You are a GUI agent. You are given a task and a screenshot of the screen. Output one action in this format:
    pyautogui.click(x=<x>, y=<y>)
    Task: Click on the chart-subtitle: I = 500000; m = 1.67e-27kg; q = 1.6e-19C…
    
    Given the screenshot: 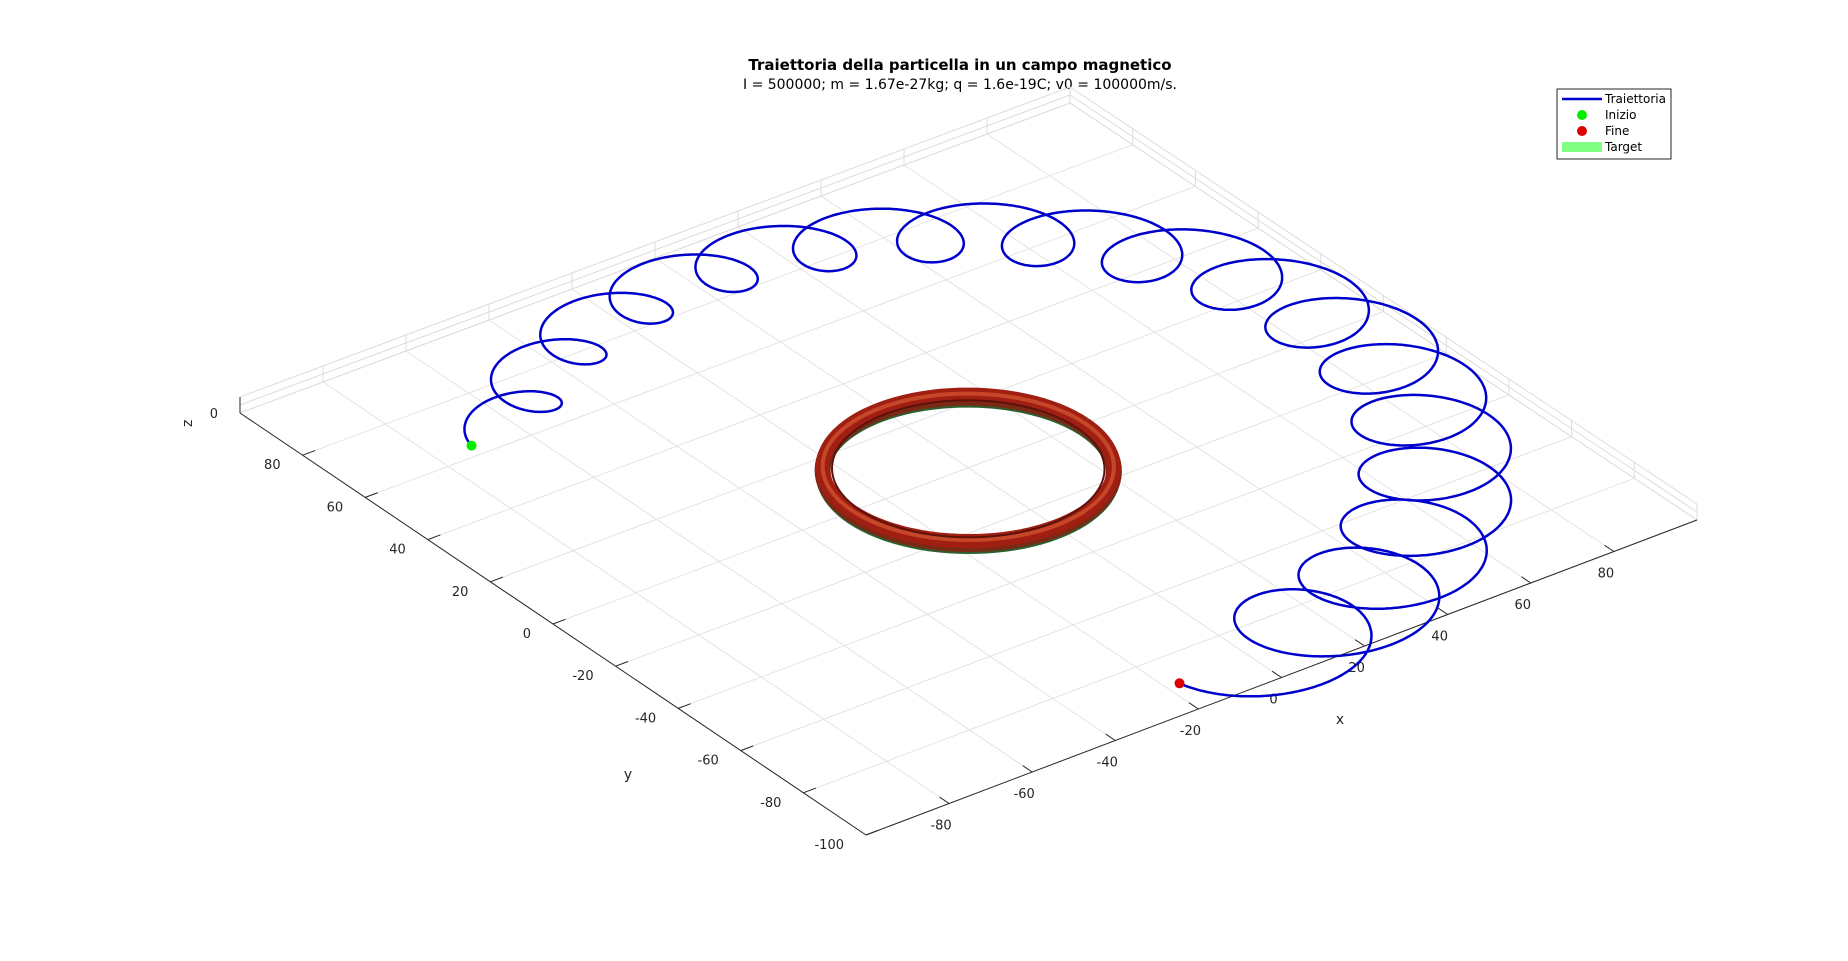 What is the action you would take?
    pyautogui.click(x=960, y=85)
    